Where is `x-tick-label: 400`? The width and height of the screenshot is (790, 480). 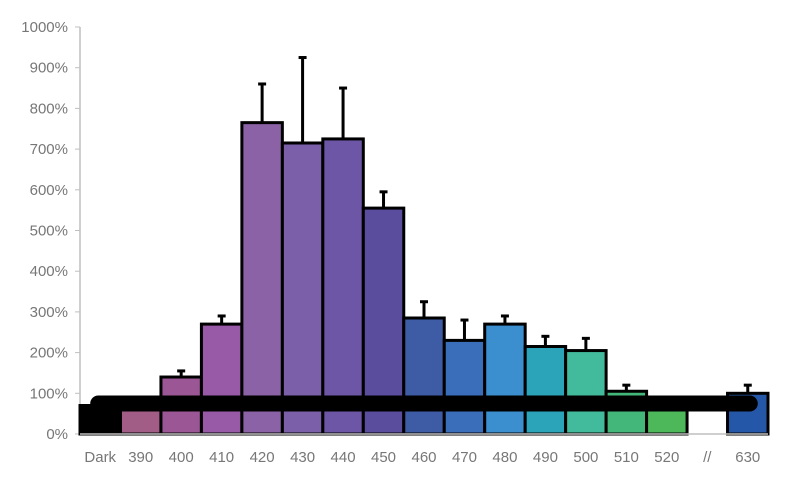
x-tick-label: 400 is located at coordinates (181, 457).